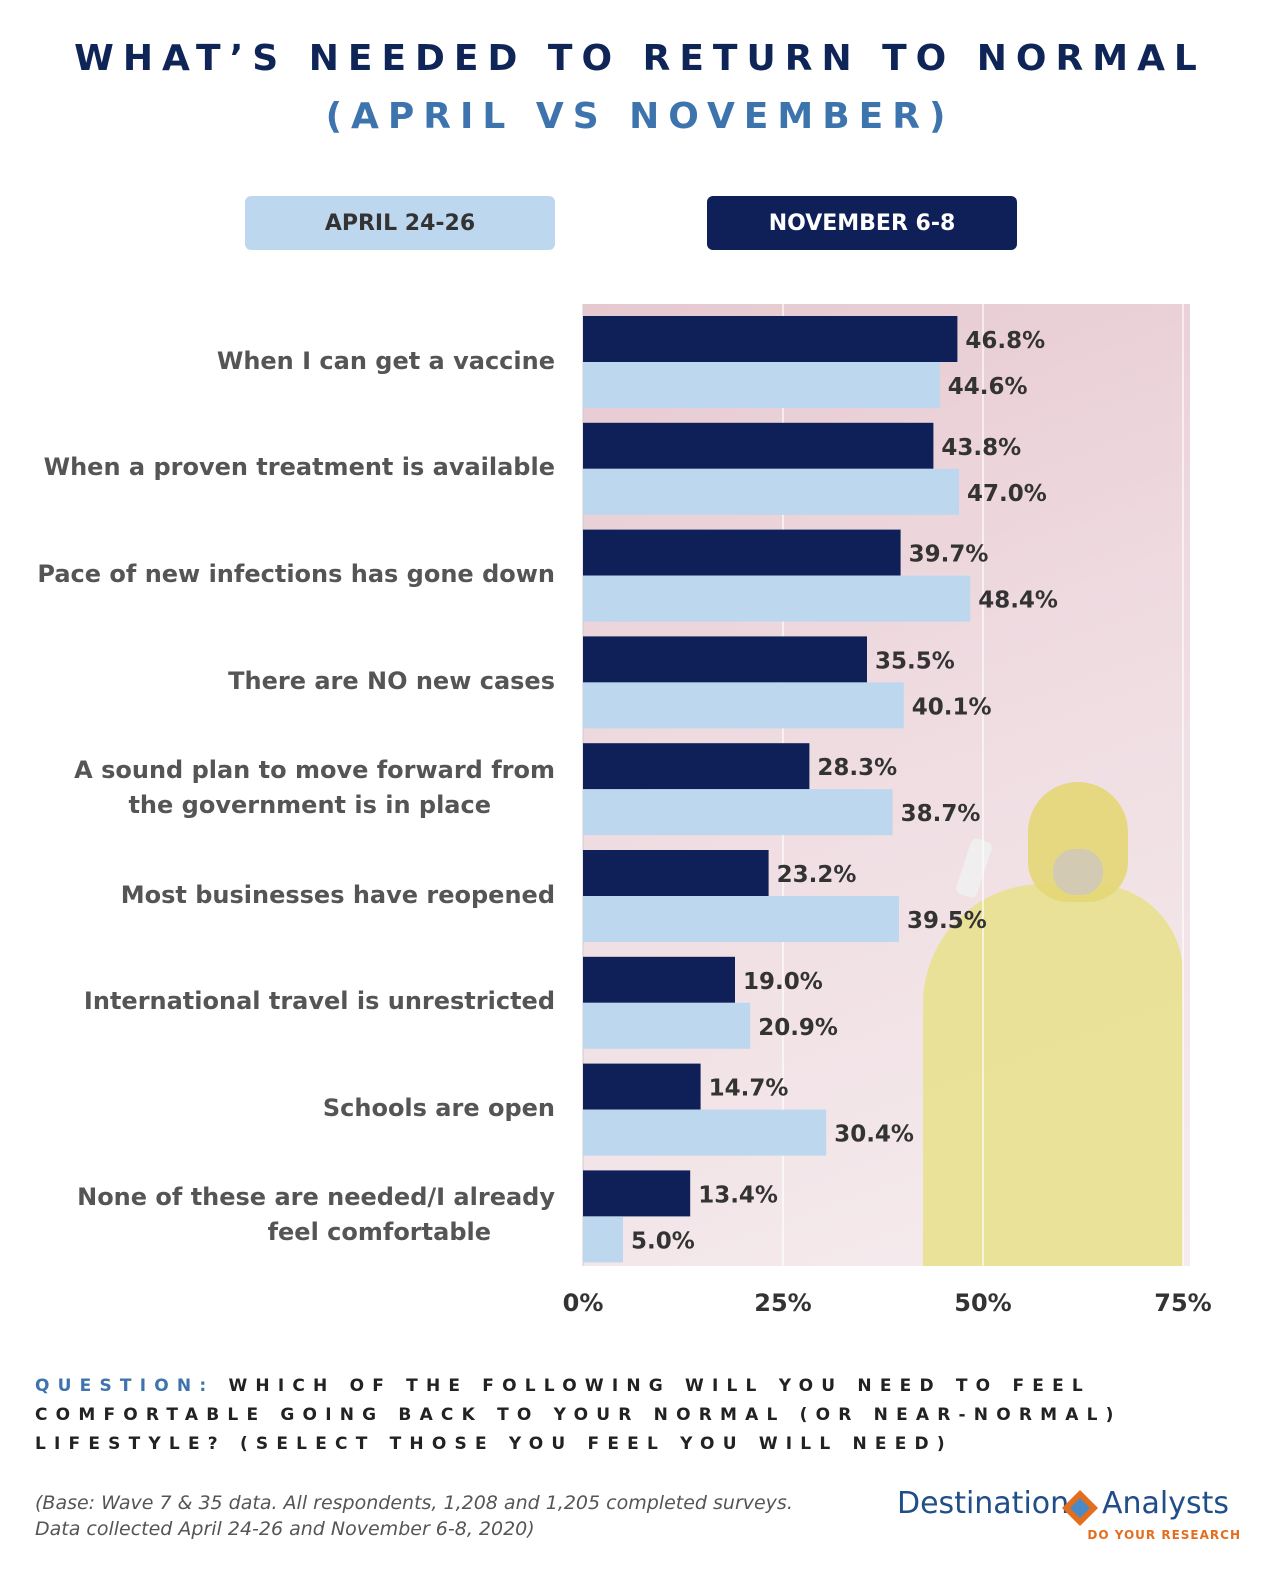 This screenshot has height=1574, width=1280. I want to click on category-label-0: When I can get a vaccine, so click(285, 361).